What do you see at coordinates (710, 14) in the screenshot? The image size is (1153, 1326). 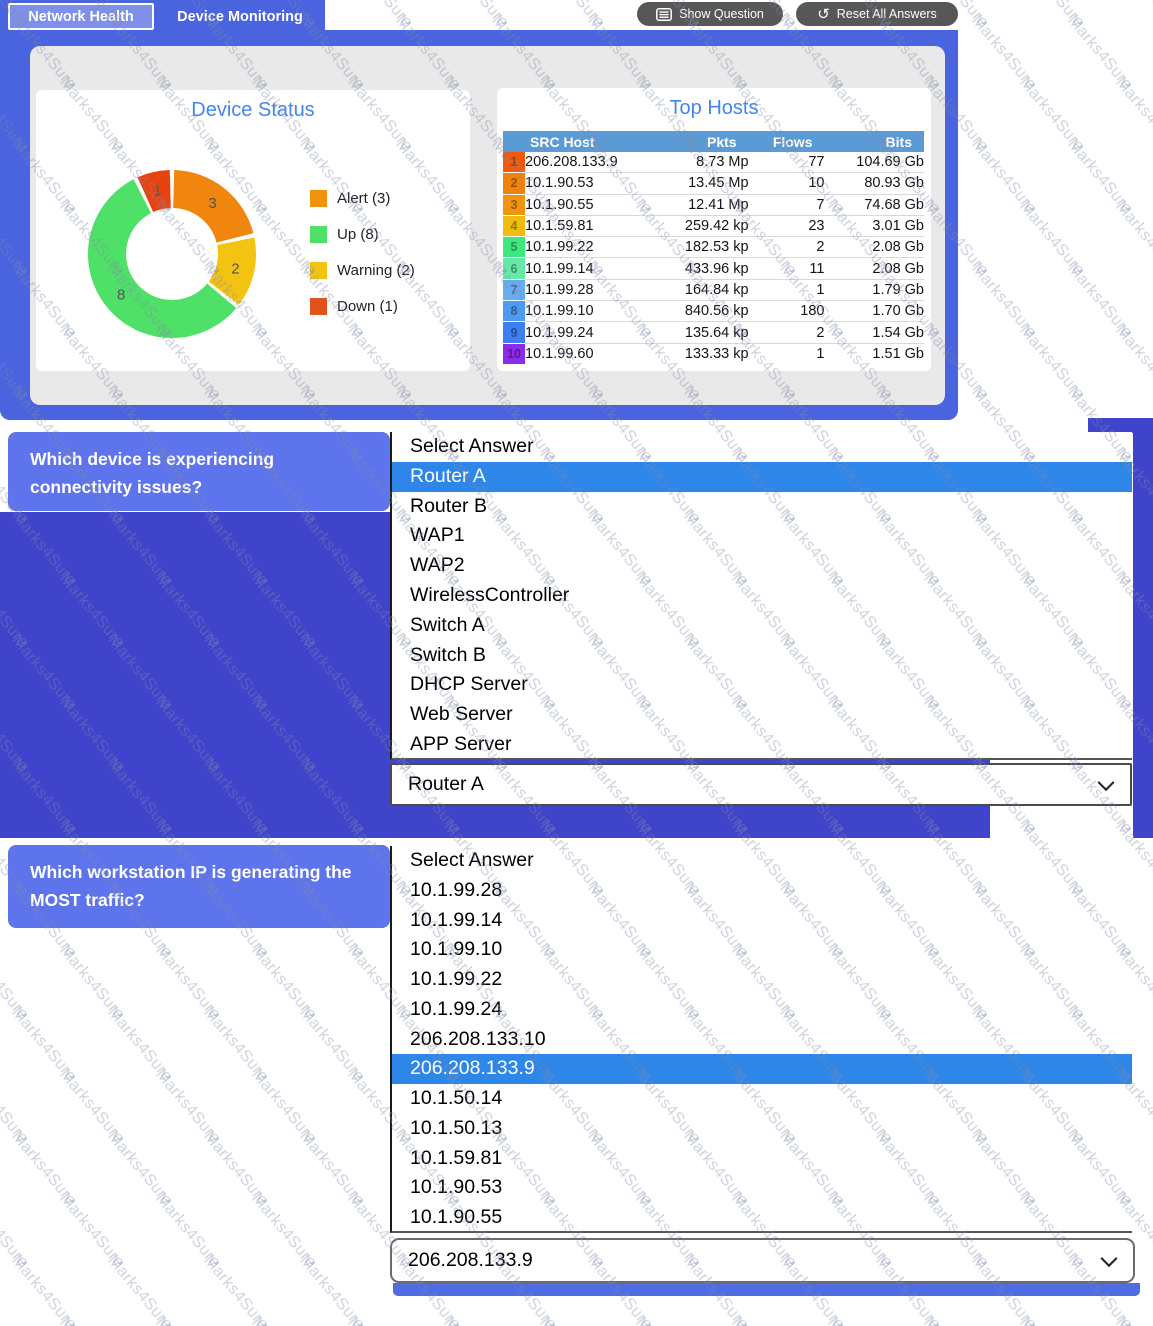 I see `show-question-button: Show Question` at bounding box center [710, 14].